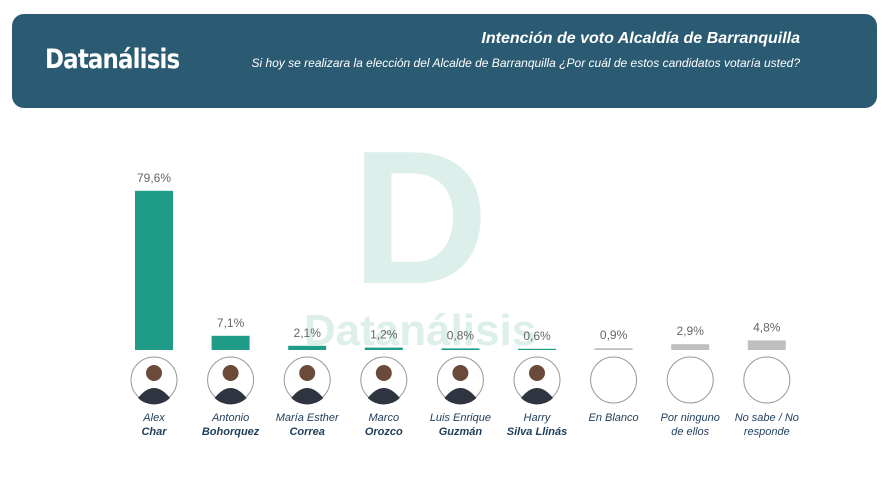  What do you see at coordinates (383, 432) in the screenshot?
I see `category-surname: Orozco` at bounding box center [383, 432].